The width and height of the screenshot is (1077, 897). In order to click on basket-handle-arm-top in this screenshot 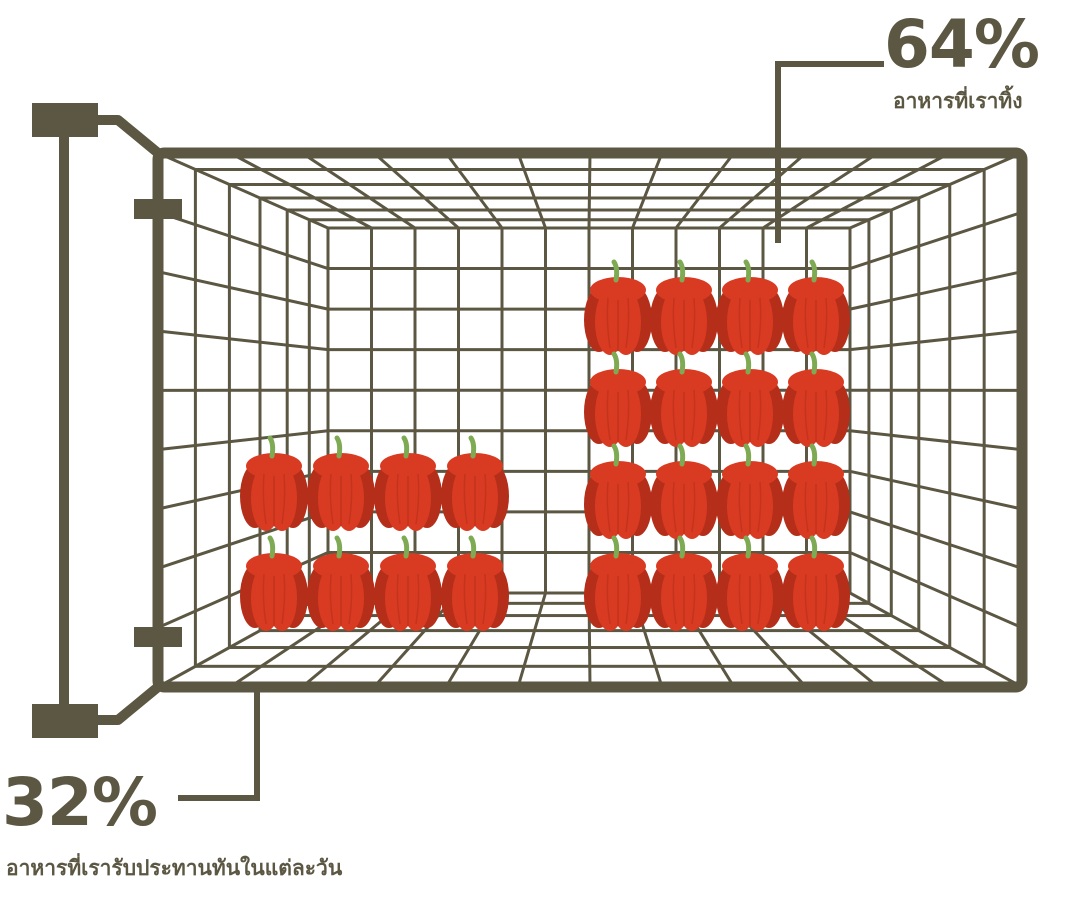, I will do `click(128, 136)`.